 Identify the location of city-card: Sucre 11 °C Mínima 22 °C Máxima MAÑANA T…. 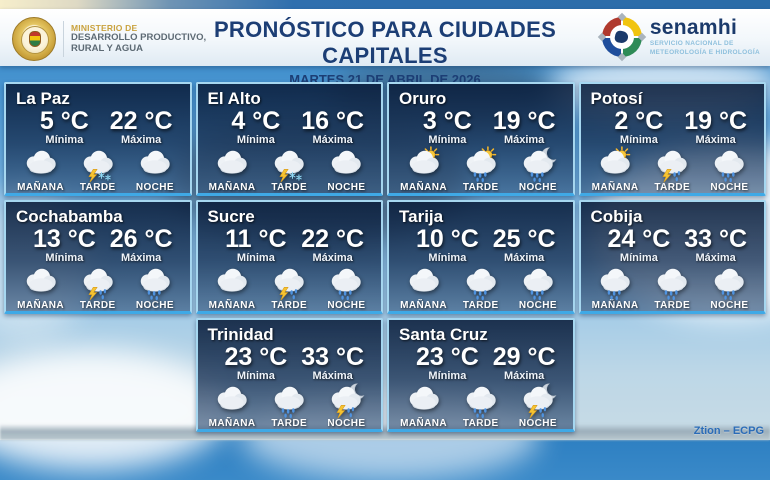
(289, 257).